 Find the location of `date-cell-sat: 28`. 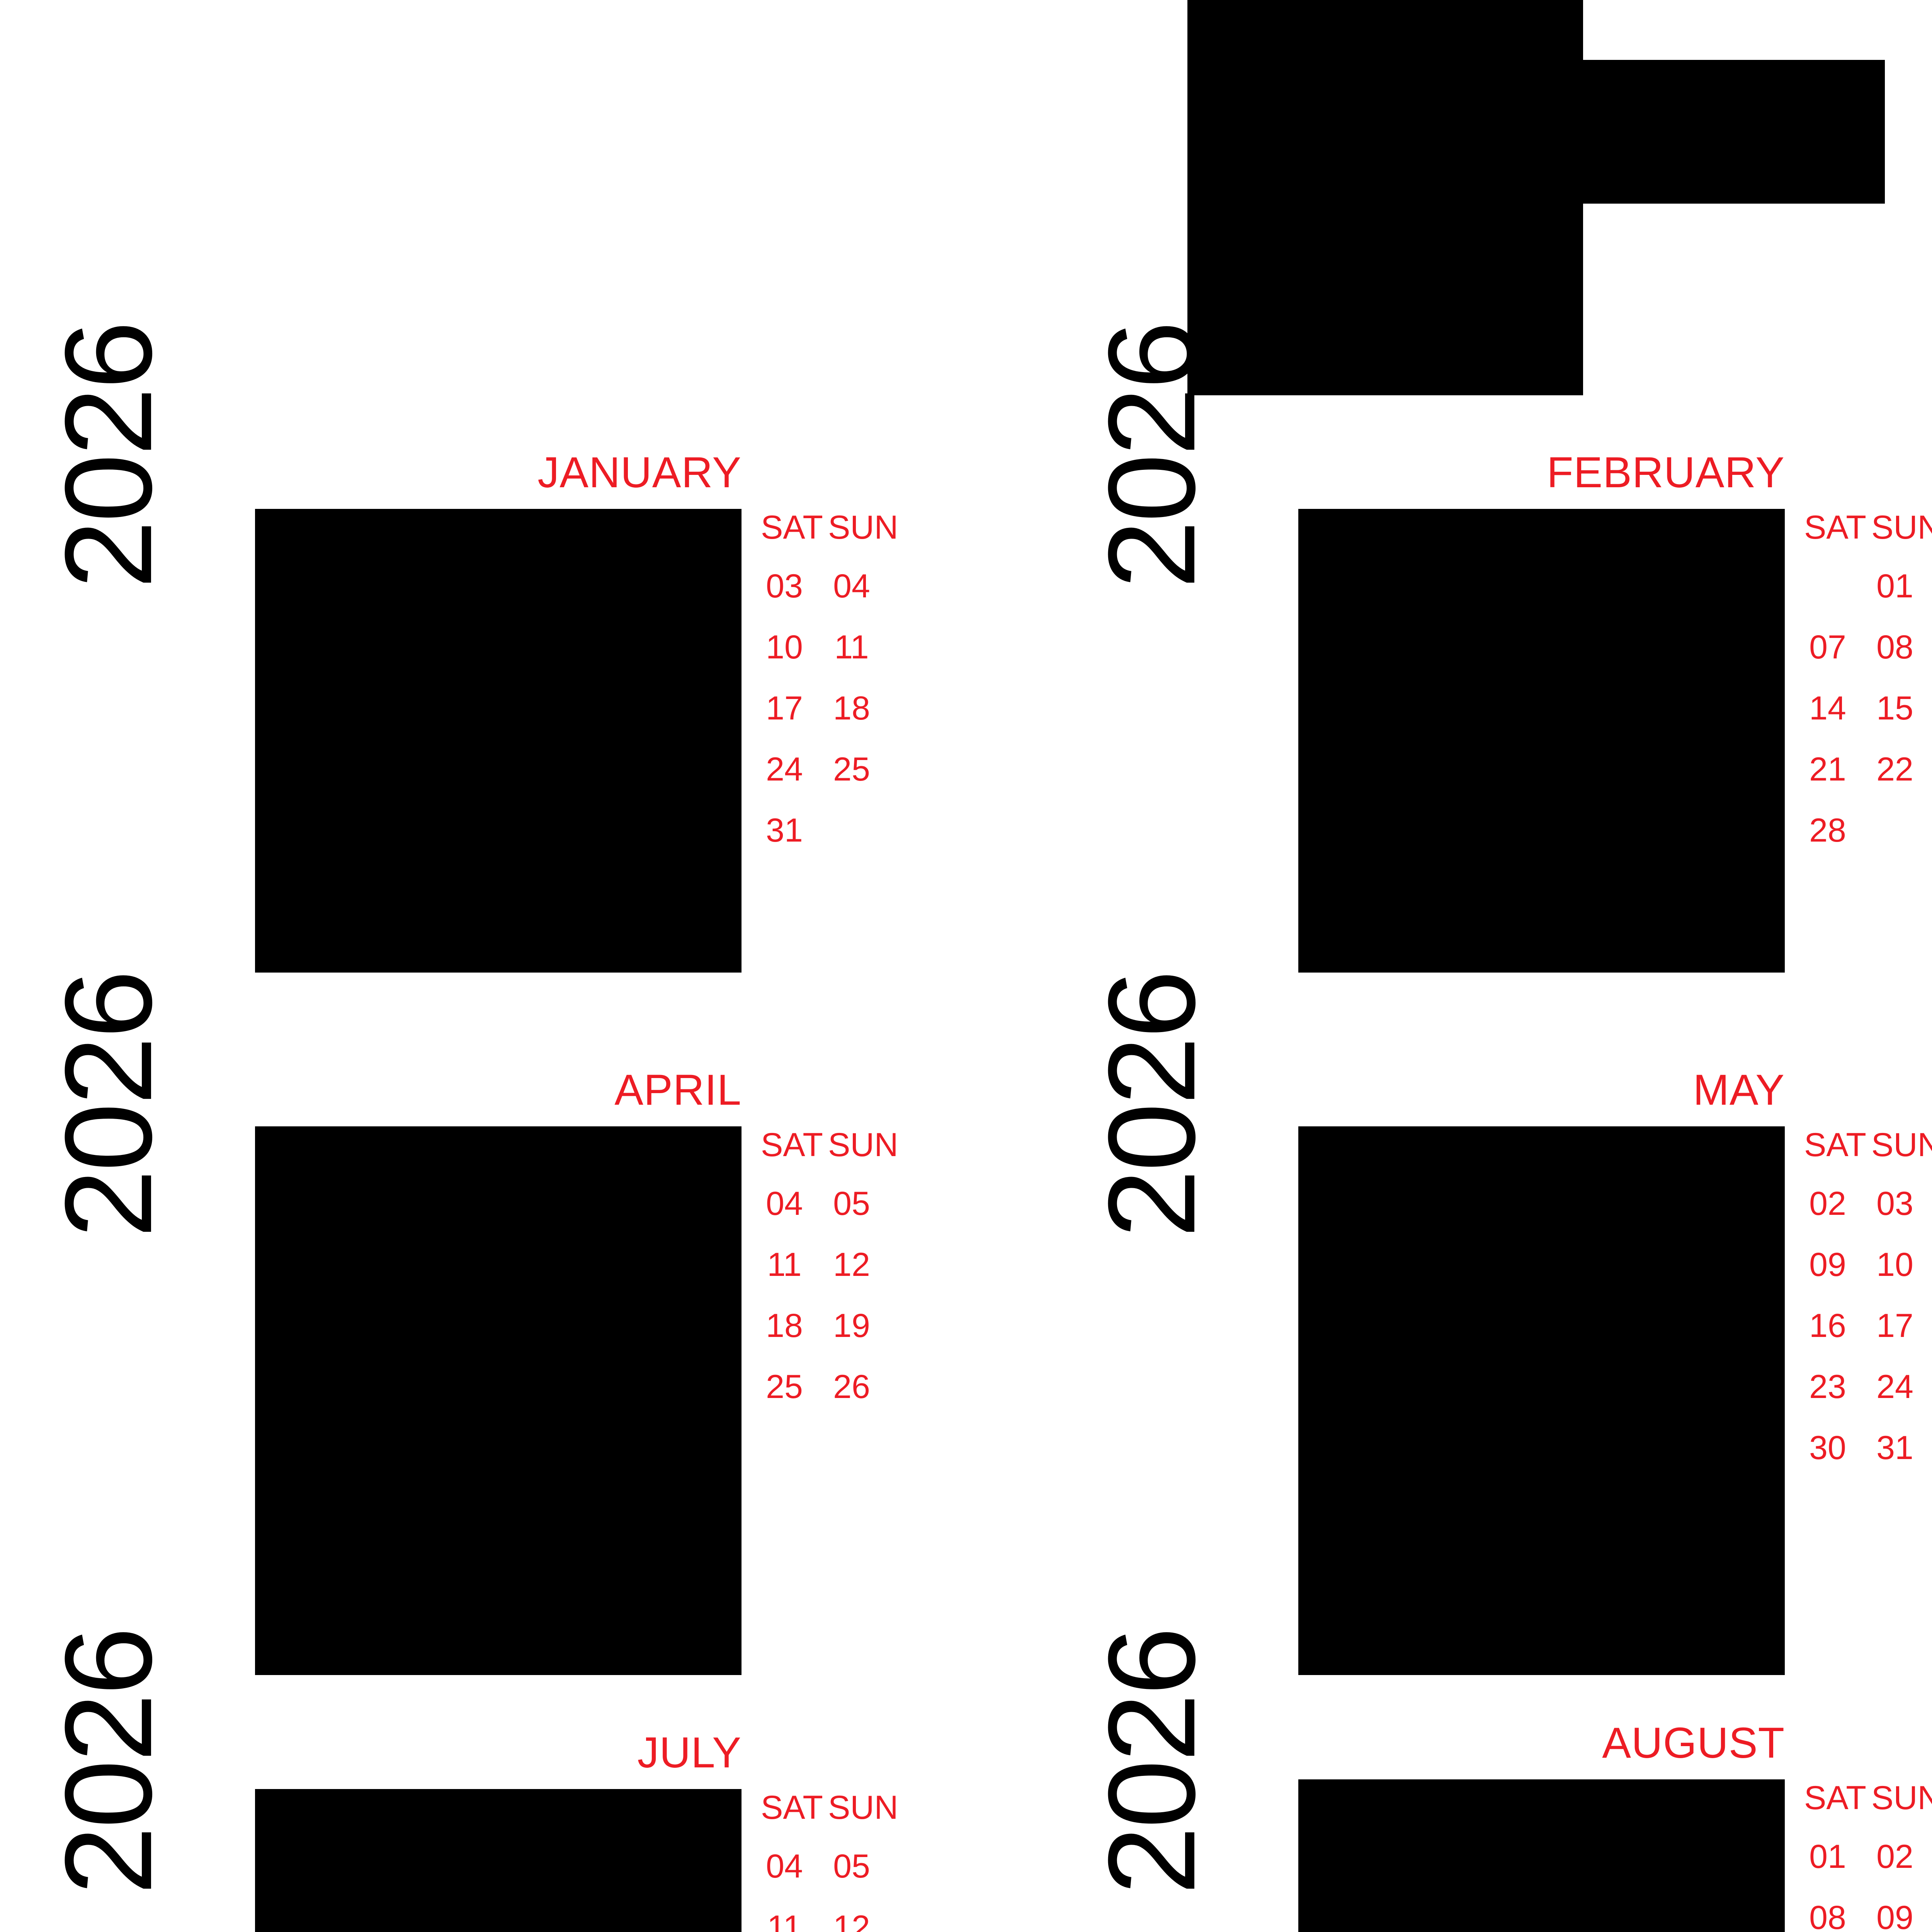

date-cell-sat: 28 is located at coordinates (1828, 830).